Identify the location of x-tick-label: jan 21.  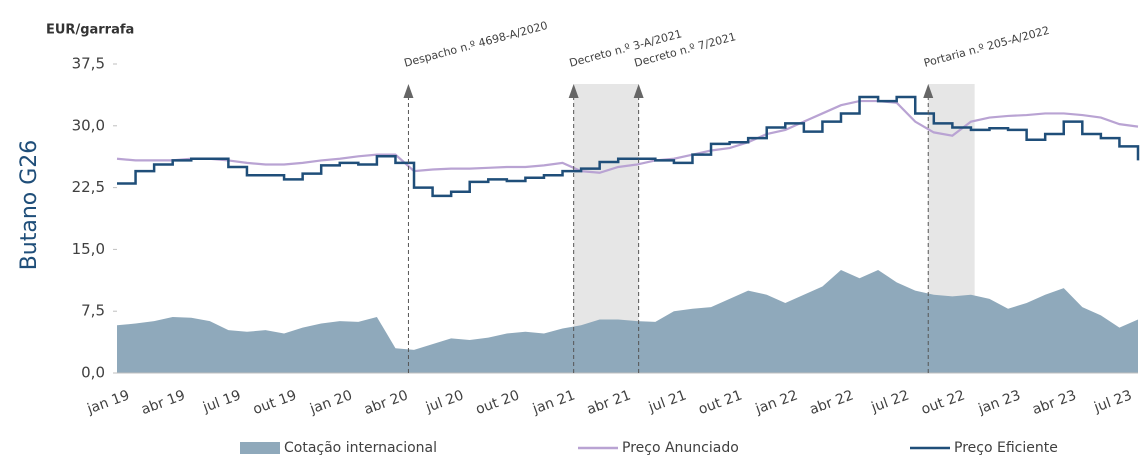
(553, 402).